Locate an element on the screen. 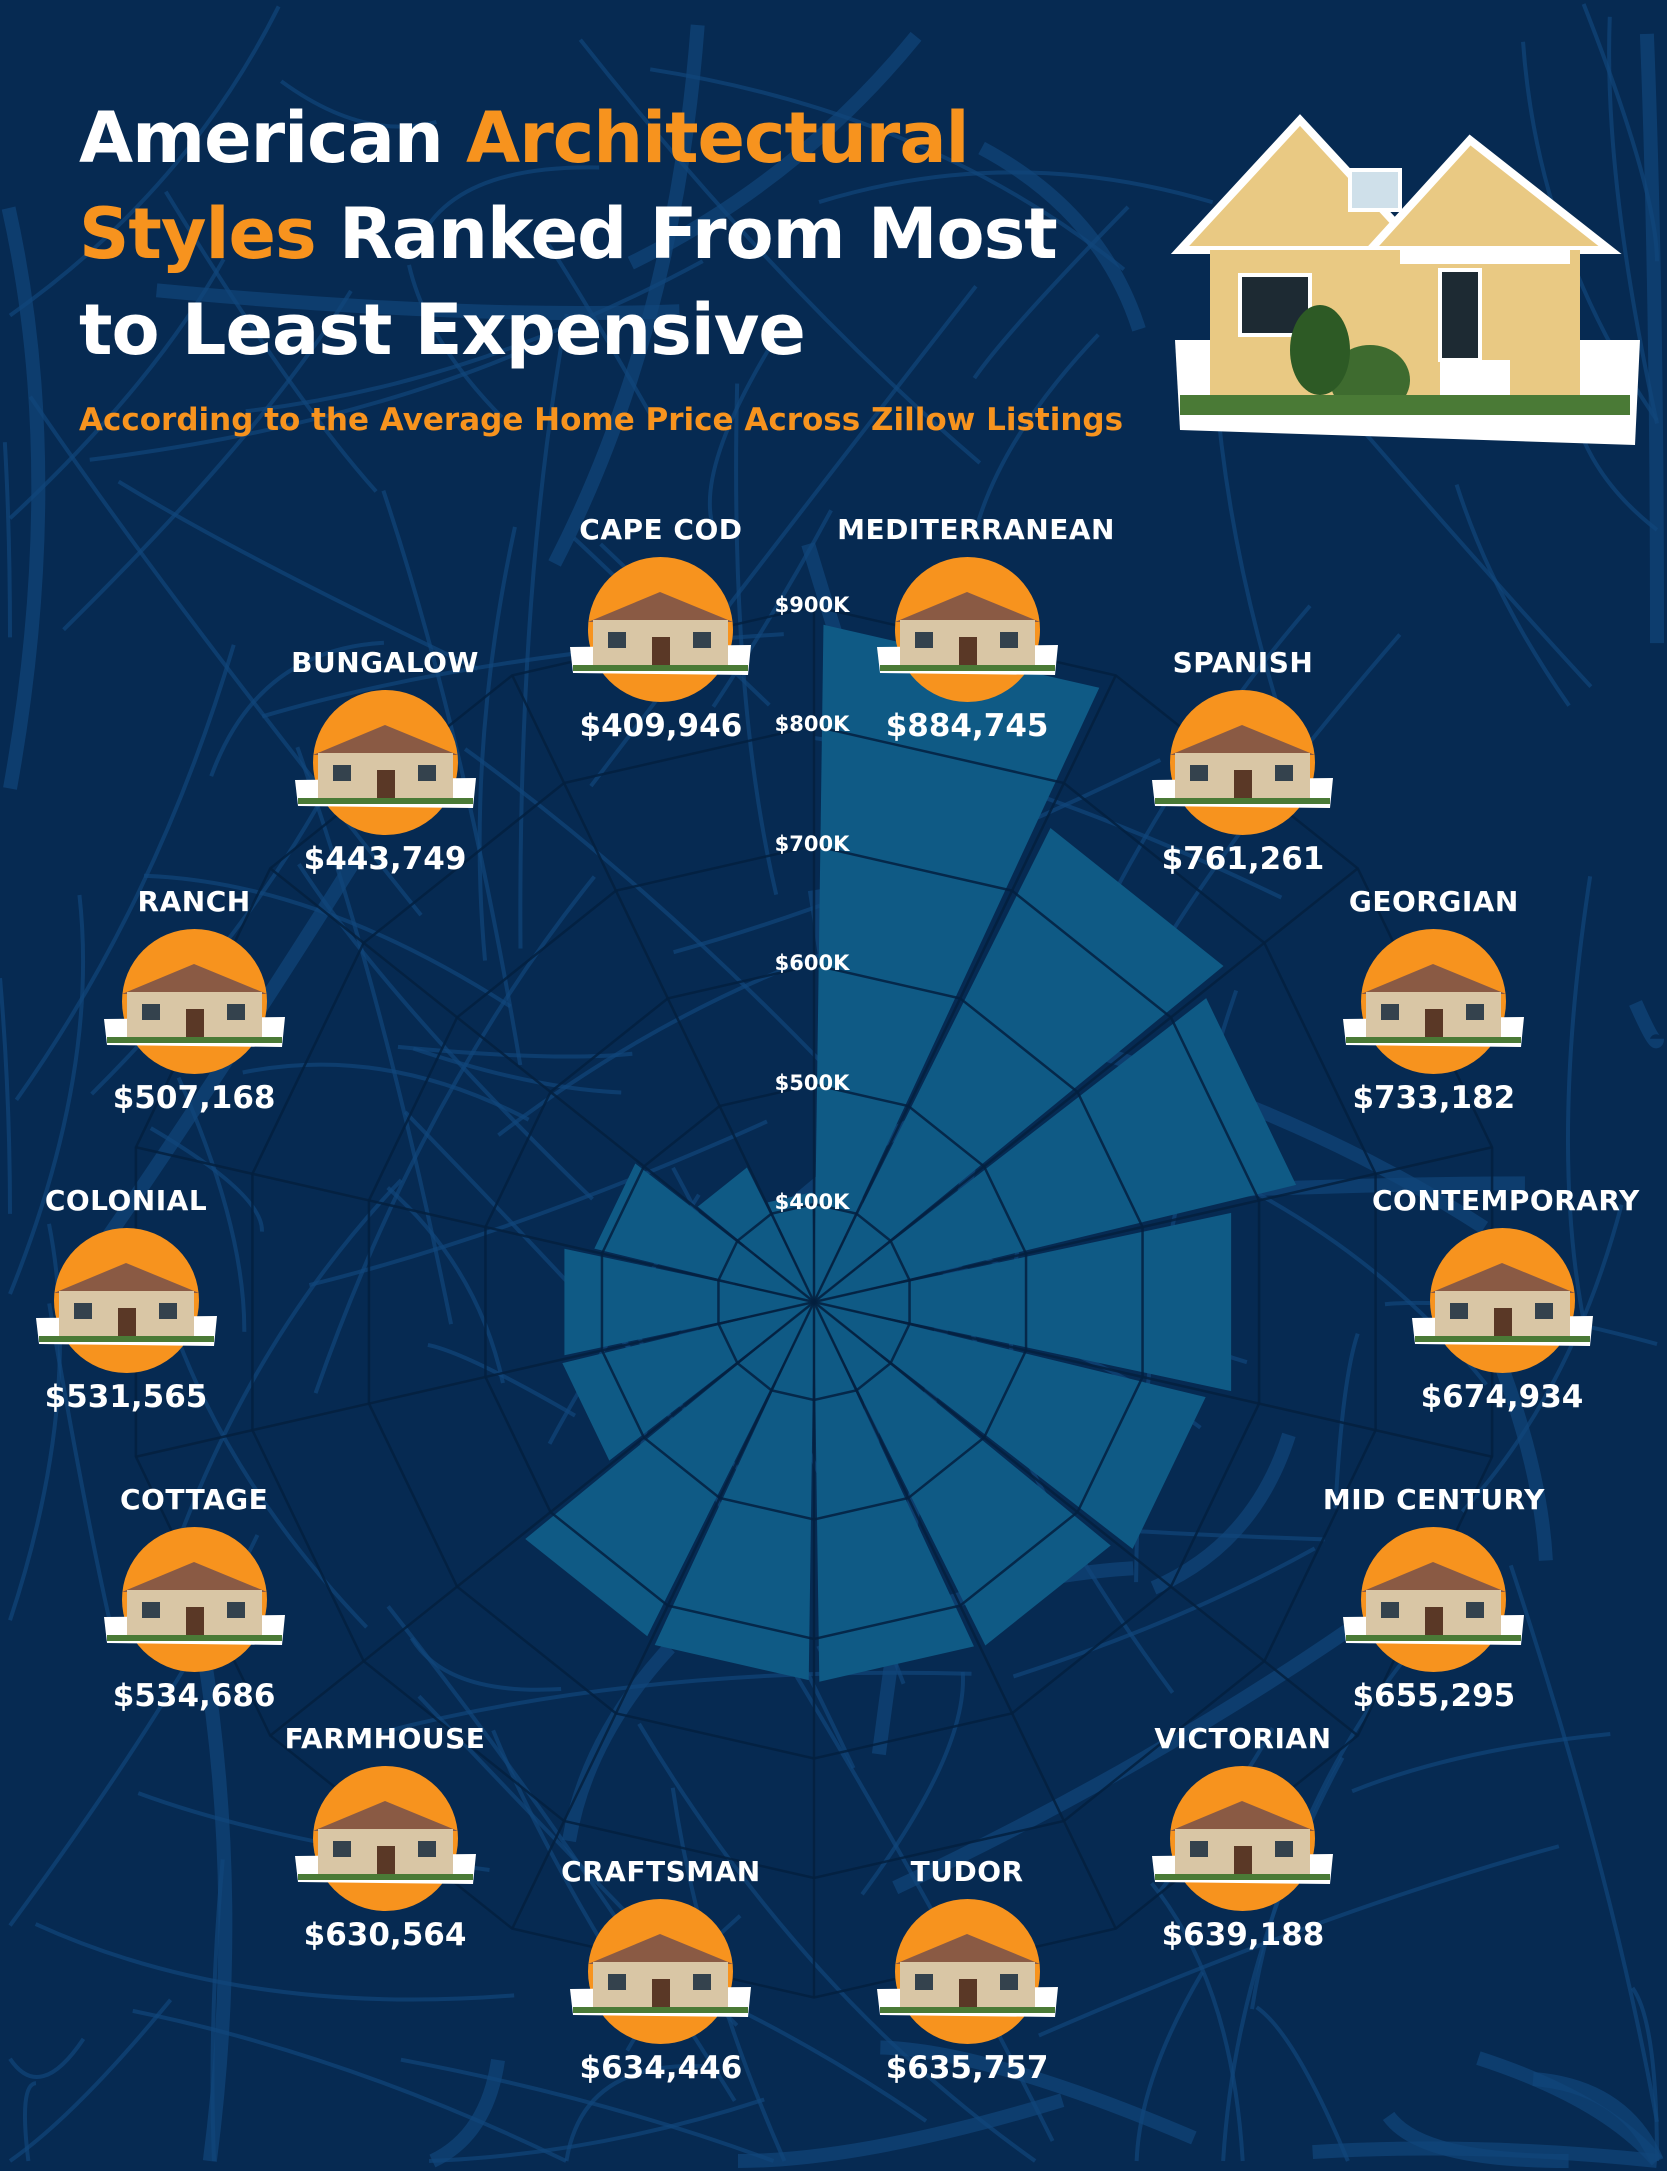 Image resolution: width=1667 pixels, height=2171 pixels. category-name: SPANISH is located at coordinates (1243, 663).